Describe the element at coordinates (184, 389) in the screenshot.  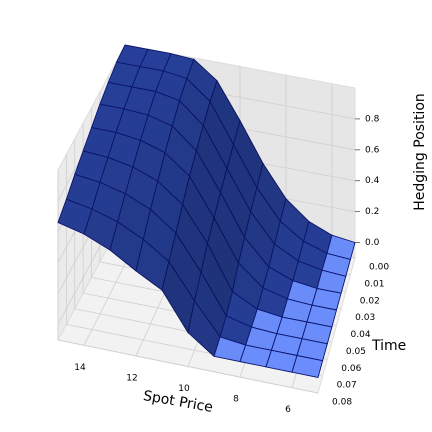
I see `x-tick-label: 10` at that location.